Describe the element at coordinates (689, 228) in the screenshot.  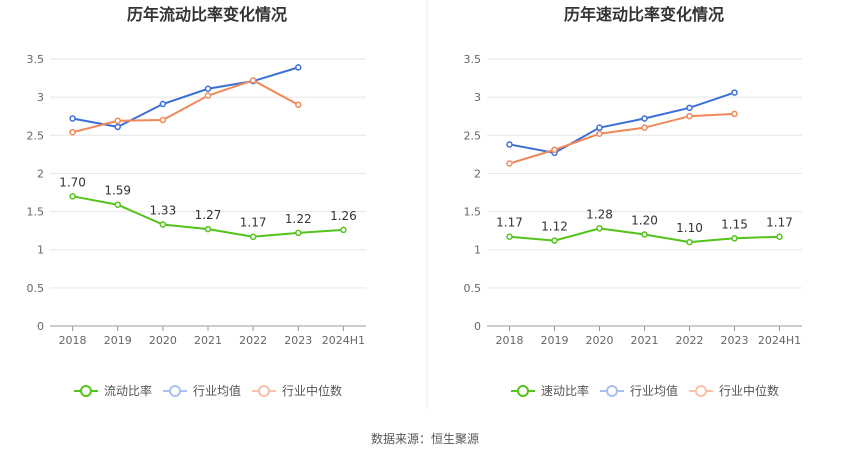
I see `data-label: 1.10` at that location.